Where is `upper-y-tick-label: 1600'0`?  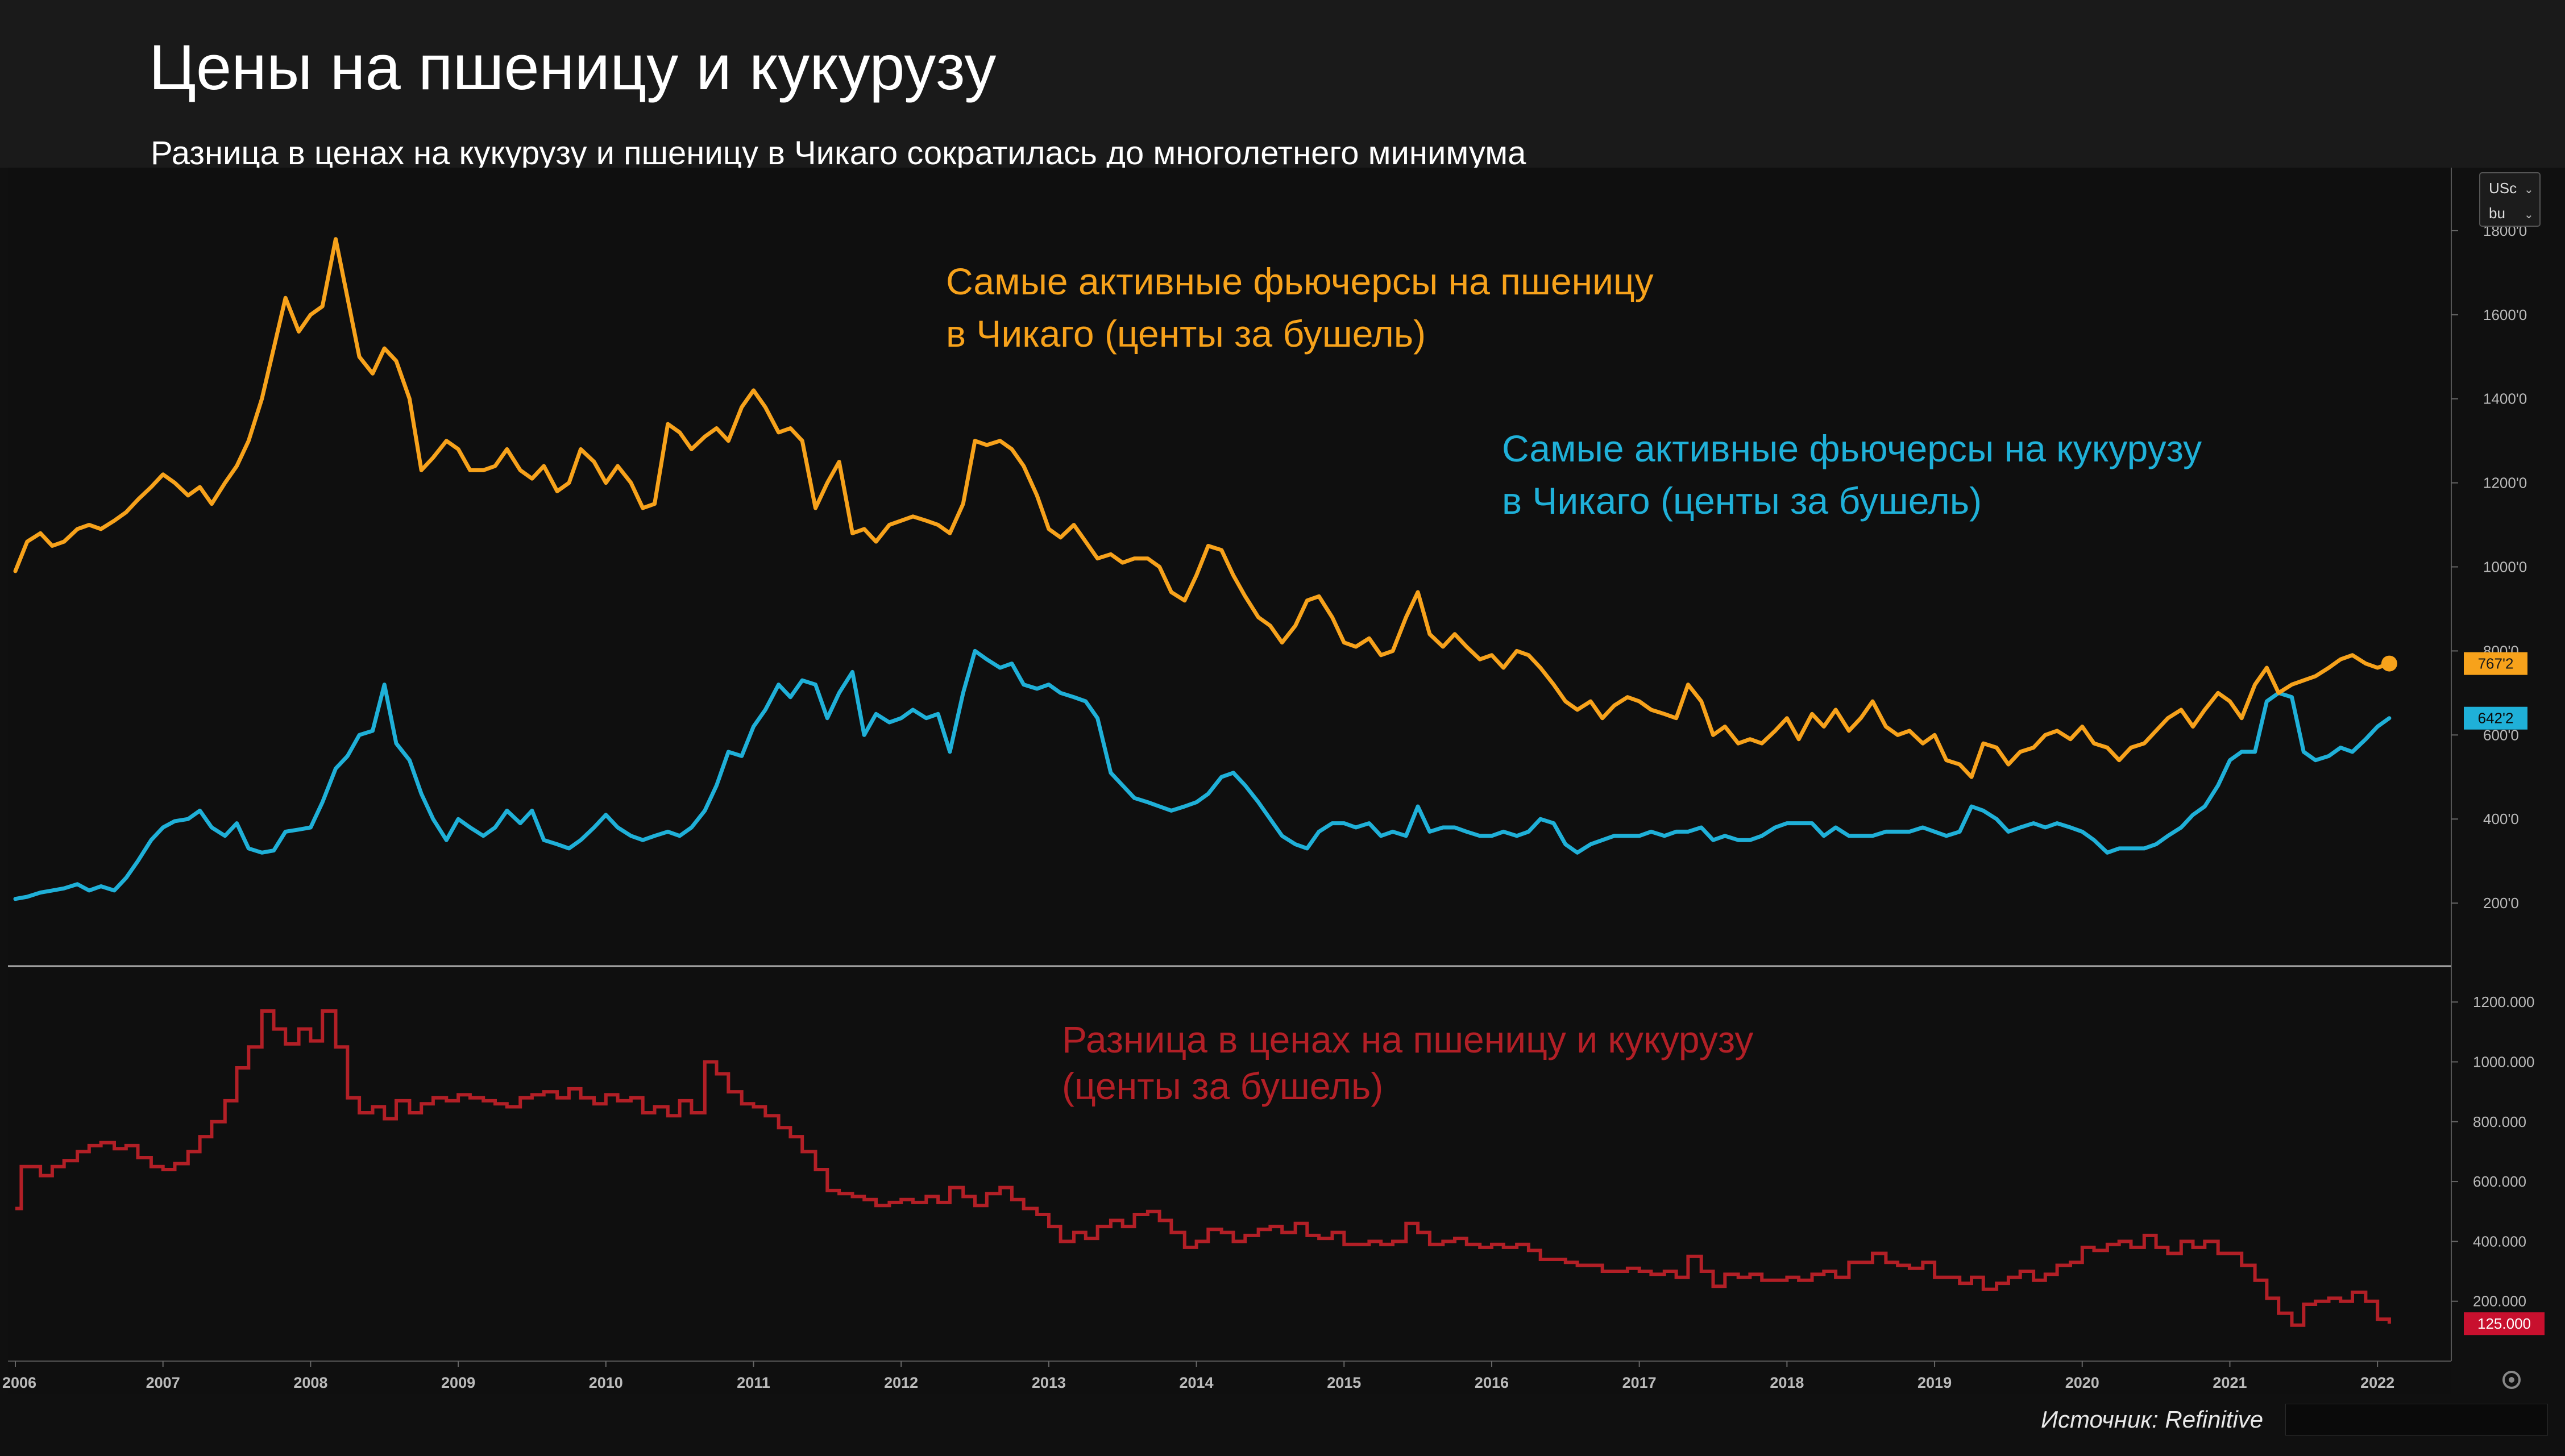
upper-y-tick-label: 1600'0 is located at coordinates (2505, 314).